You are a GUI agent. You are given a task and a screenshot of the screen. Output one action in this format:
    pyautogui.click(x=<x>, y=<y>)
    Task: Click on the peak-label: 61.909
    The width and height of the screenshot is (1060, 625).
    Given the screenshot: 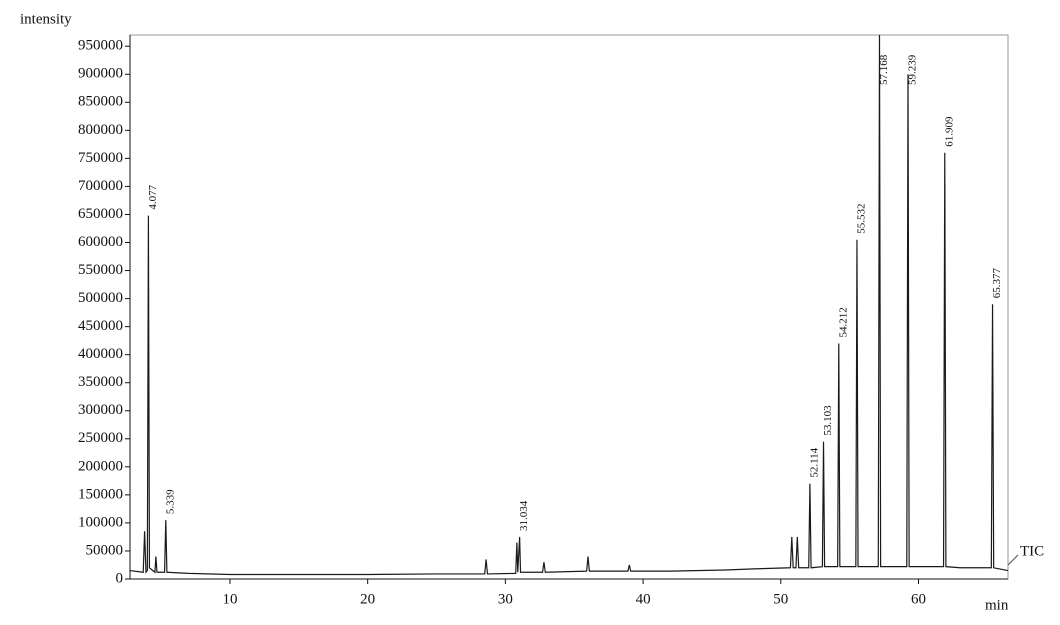 What is the action you would take?
    pyautogui.click(x=949, y=131)
    